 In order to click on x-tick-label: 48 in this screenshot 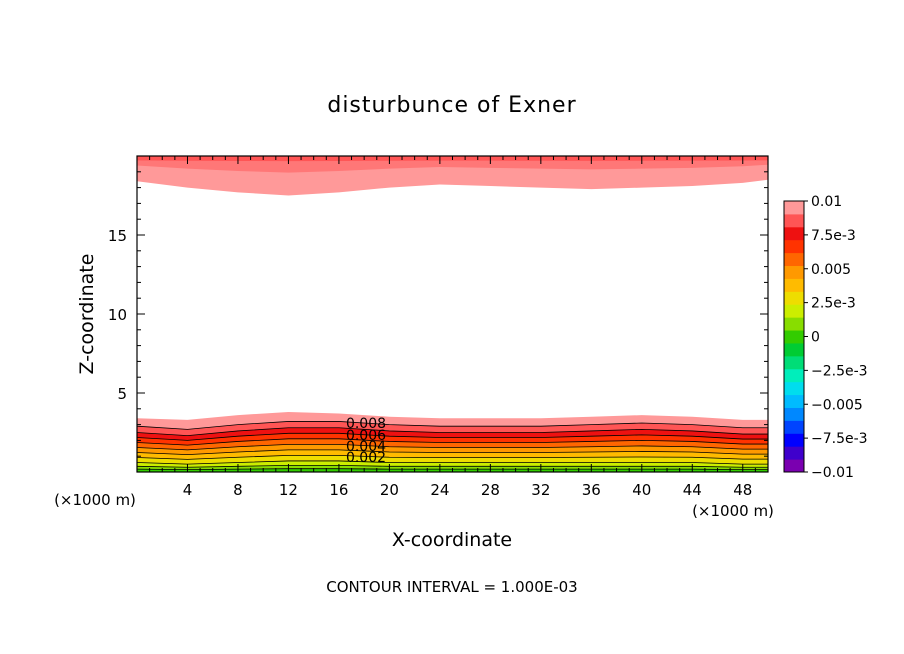, I will do `click(742, 490)`.